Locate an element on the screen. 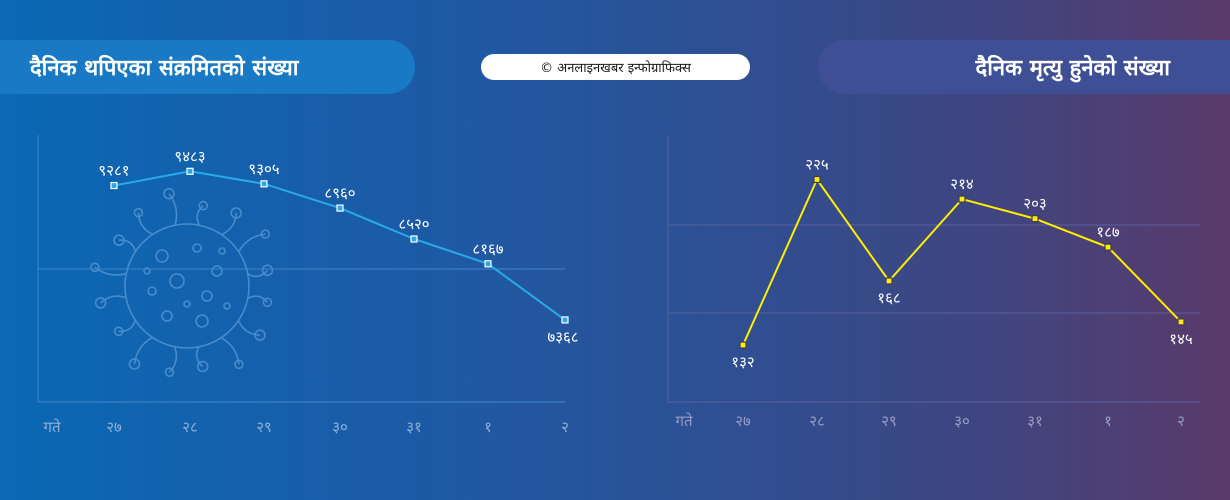  right-data-label: २१४ is located at coordinates (962, 184).